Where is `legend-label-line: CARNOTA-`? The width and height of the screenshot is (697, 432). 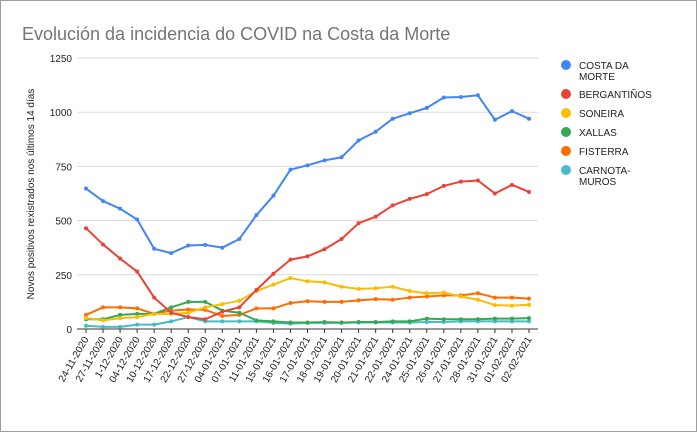
legend-label-line: CARNOTA- is located at coordinates (604, 171).